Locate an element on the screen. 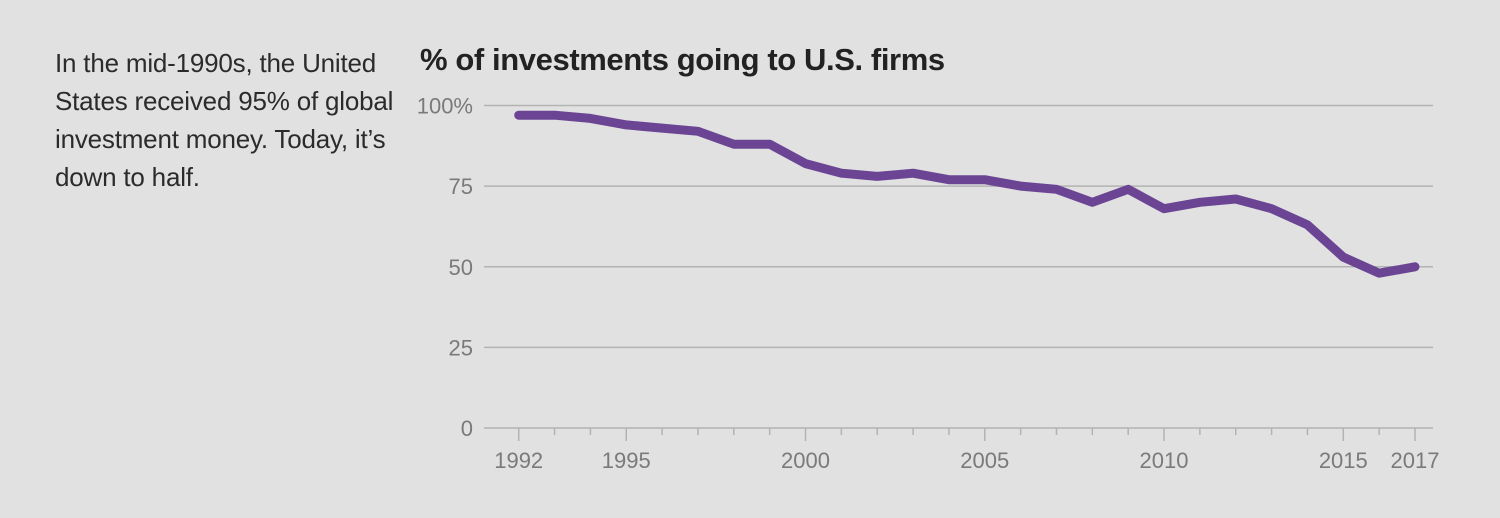 The image size is (1500, 518). data-point-2008 is located at coordinates (1092, 202).